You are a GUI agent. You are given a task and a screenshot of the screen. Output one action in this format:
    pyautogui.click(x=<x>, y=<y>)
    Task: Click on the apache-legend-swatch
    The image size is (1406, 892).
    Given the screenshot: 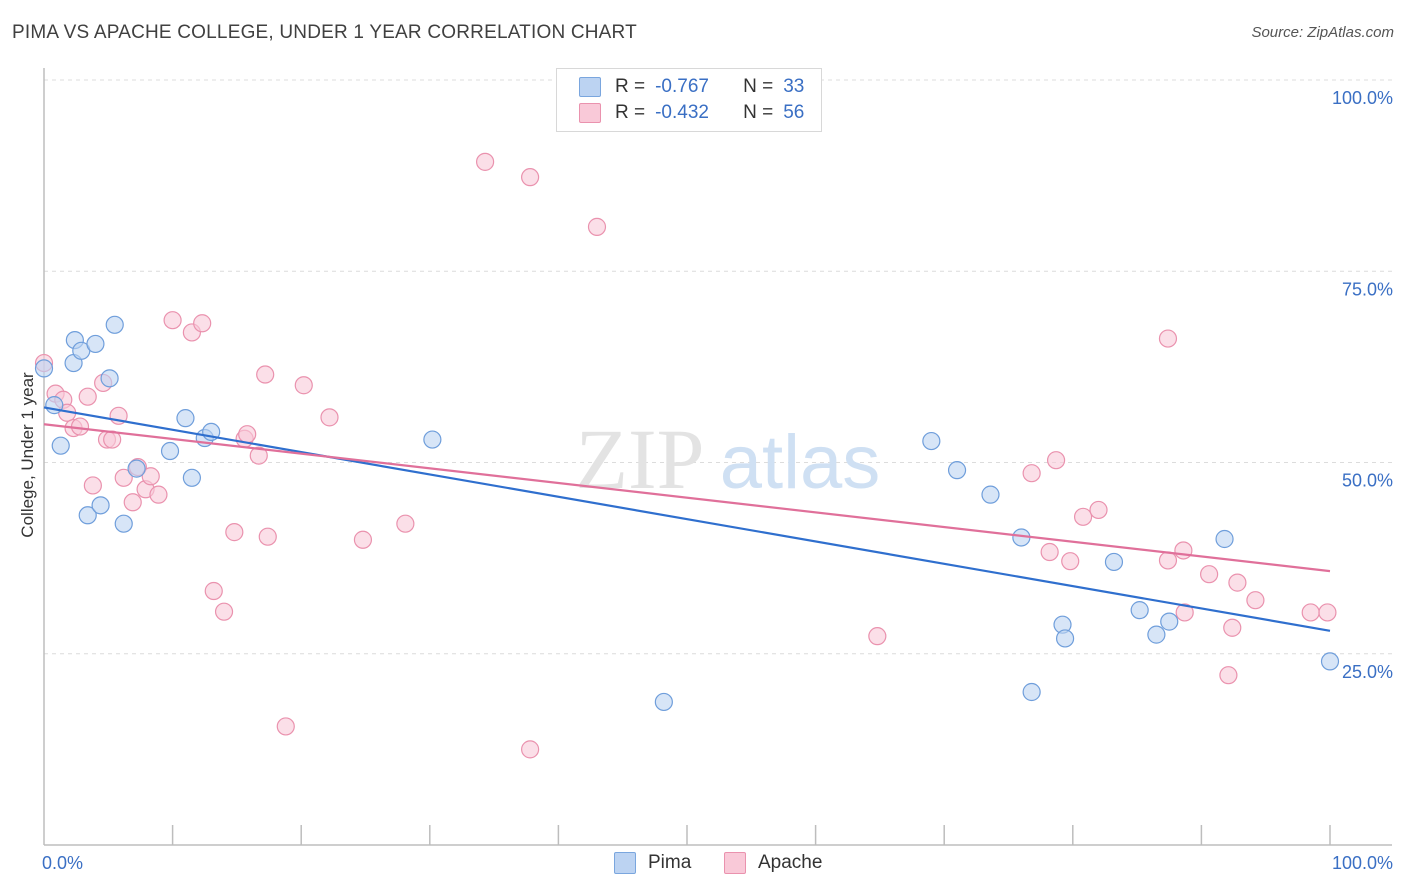 What is the action you would take?
    pyautogui.click(x=735, y=863)
    